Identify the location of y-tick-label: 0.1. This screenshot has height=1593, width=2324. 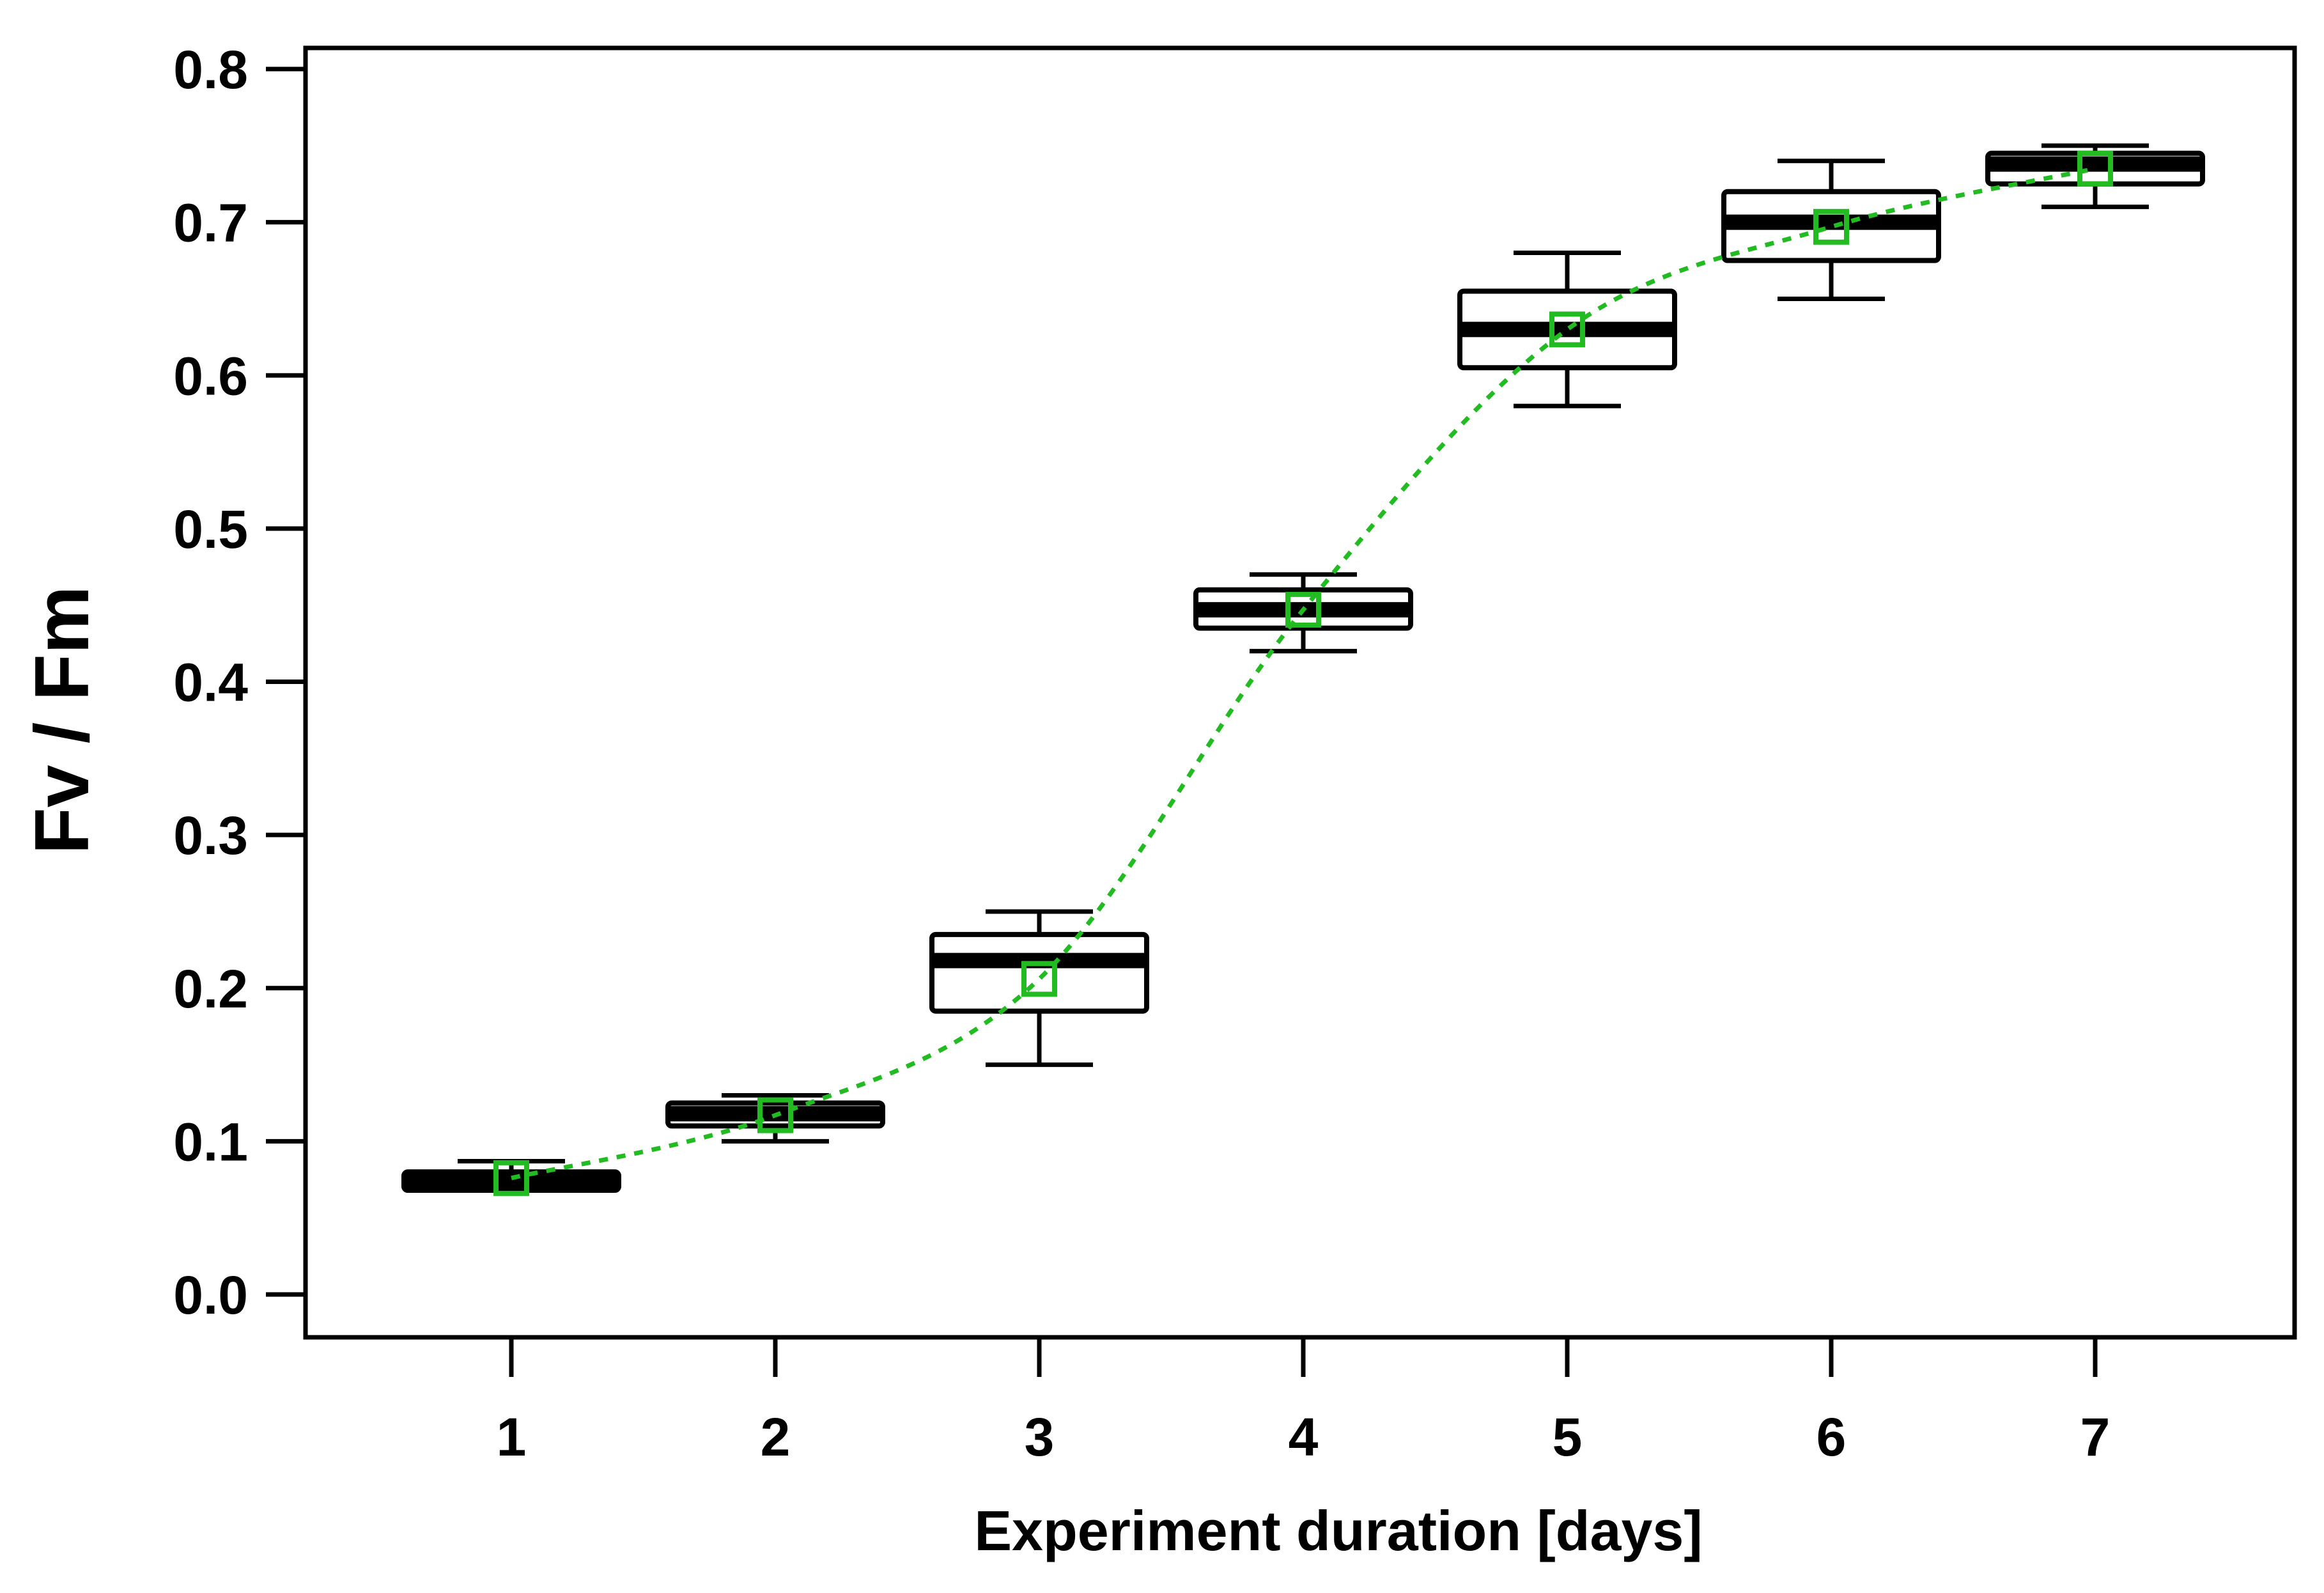
(210, 1142).